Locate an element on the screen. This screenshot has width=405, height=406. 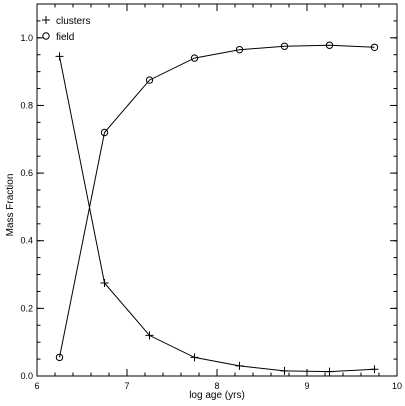
x-tick-label-2: 8 is located at coordinates (216, 386).